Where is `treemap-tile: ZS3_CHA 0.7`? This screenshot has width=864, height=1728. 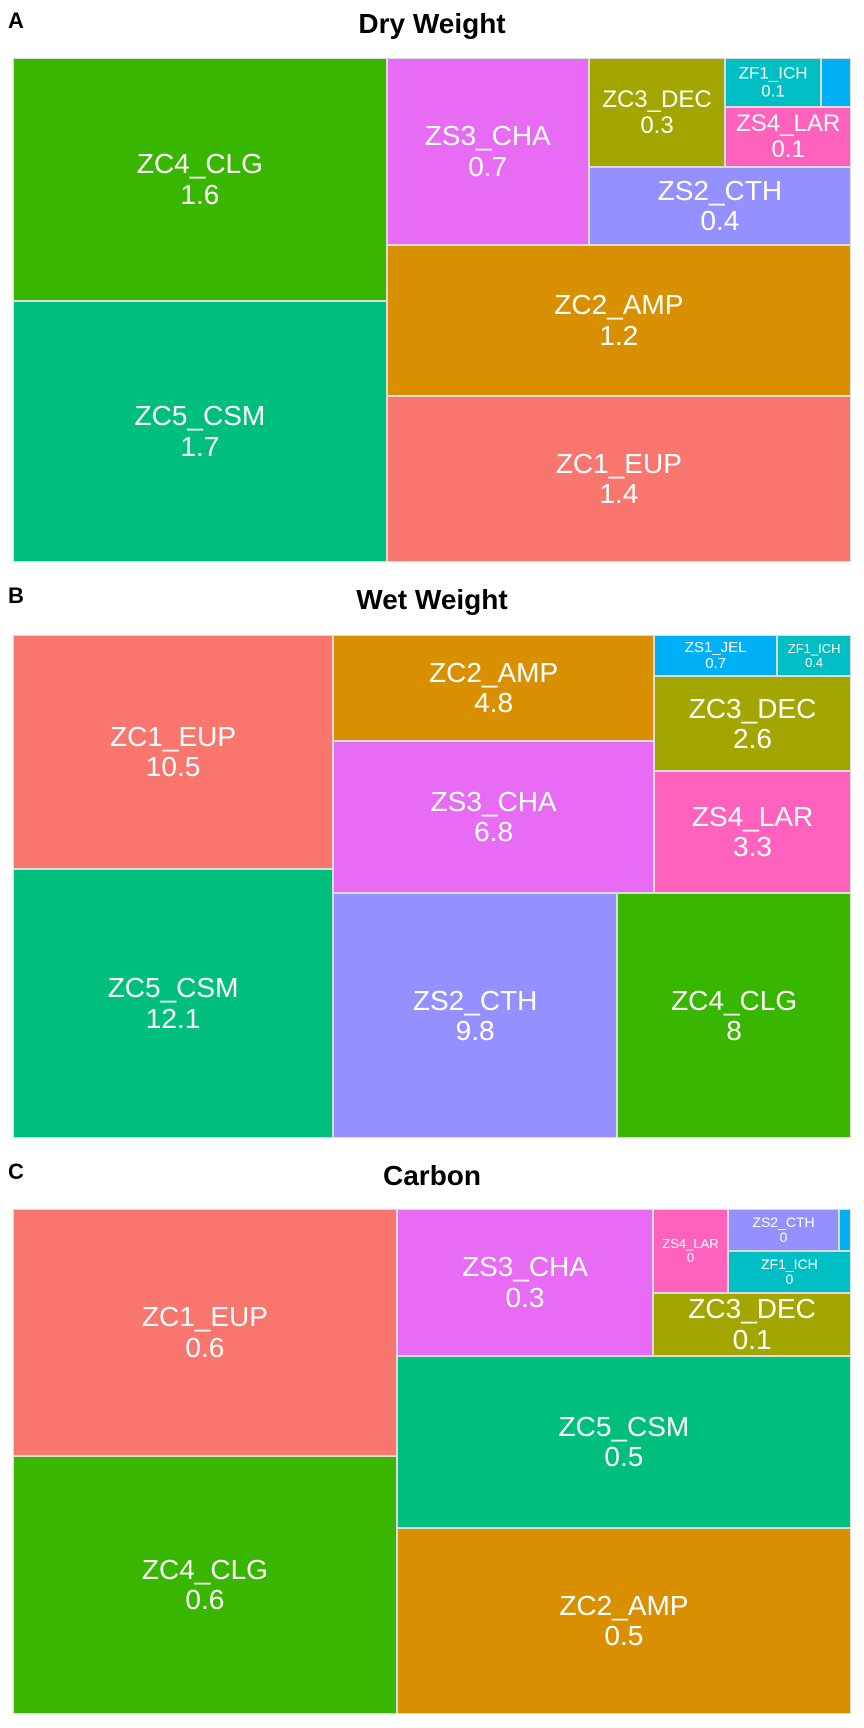 treemap-tile: ZS3_CHA 0.7 is located at coordinates (487, 151).